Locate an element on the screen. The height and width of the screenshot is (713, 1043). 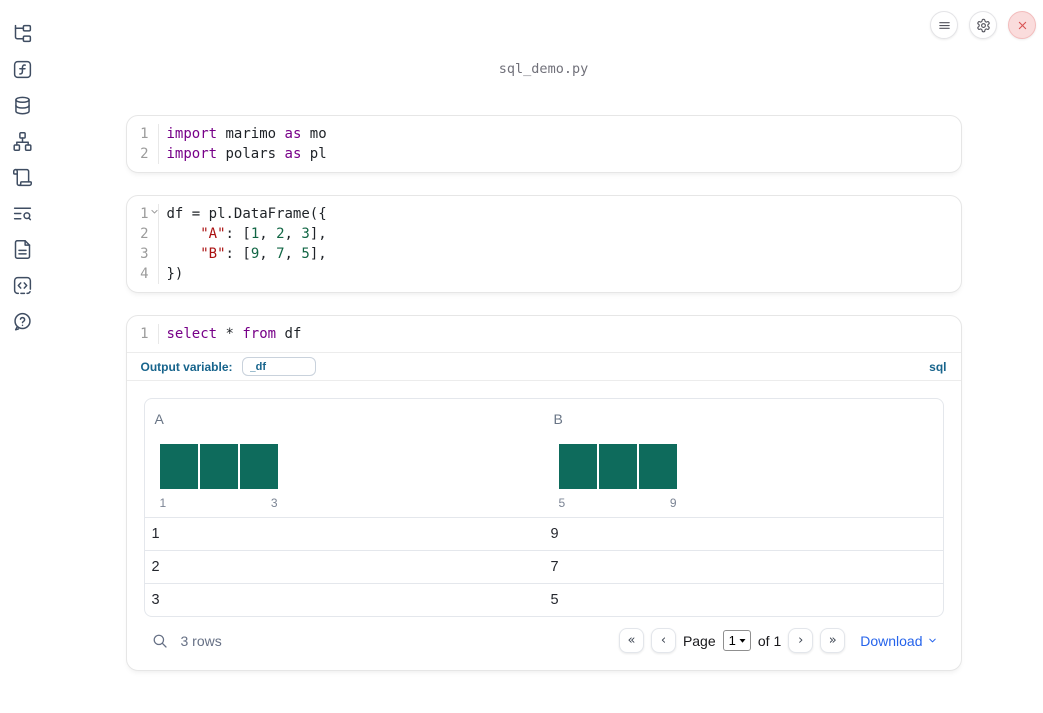
shutdown-button is located at coordinates (1022, 25).